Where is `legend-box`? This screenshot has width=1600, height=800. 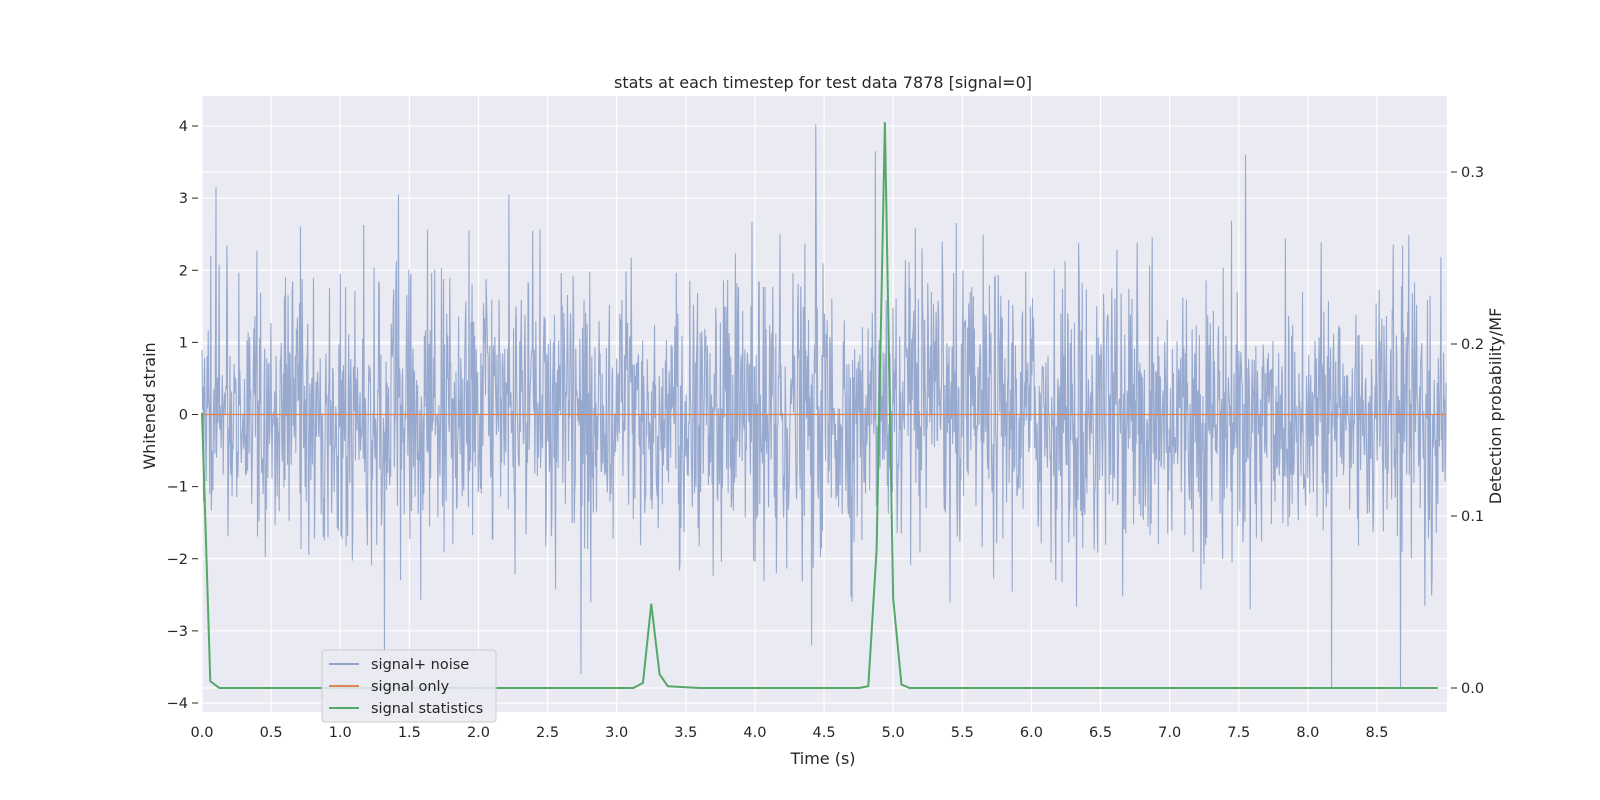
legend-box is located at coordinates (409, 686).